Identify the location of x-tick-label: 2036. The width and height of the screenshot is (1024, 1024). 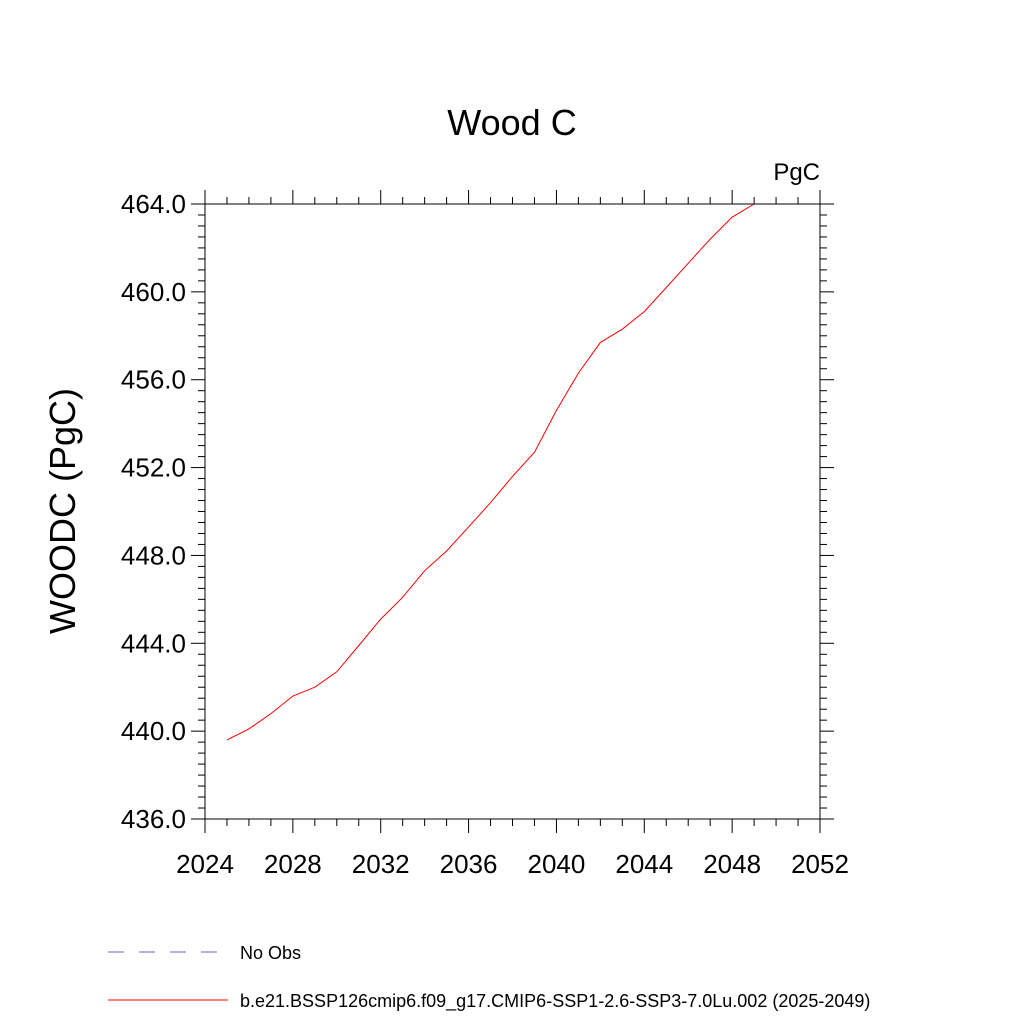
(469, 864).